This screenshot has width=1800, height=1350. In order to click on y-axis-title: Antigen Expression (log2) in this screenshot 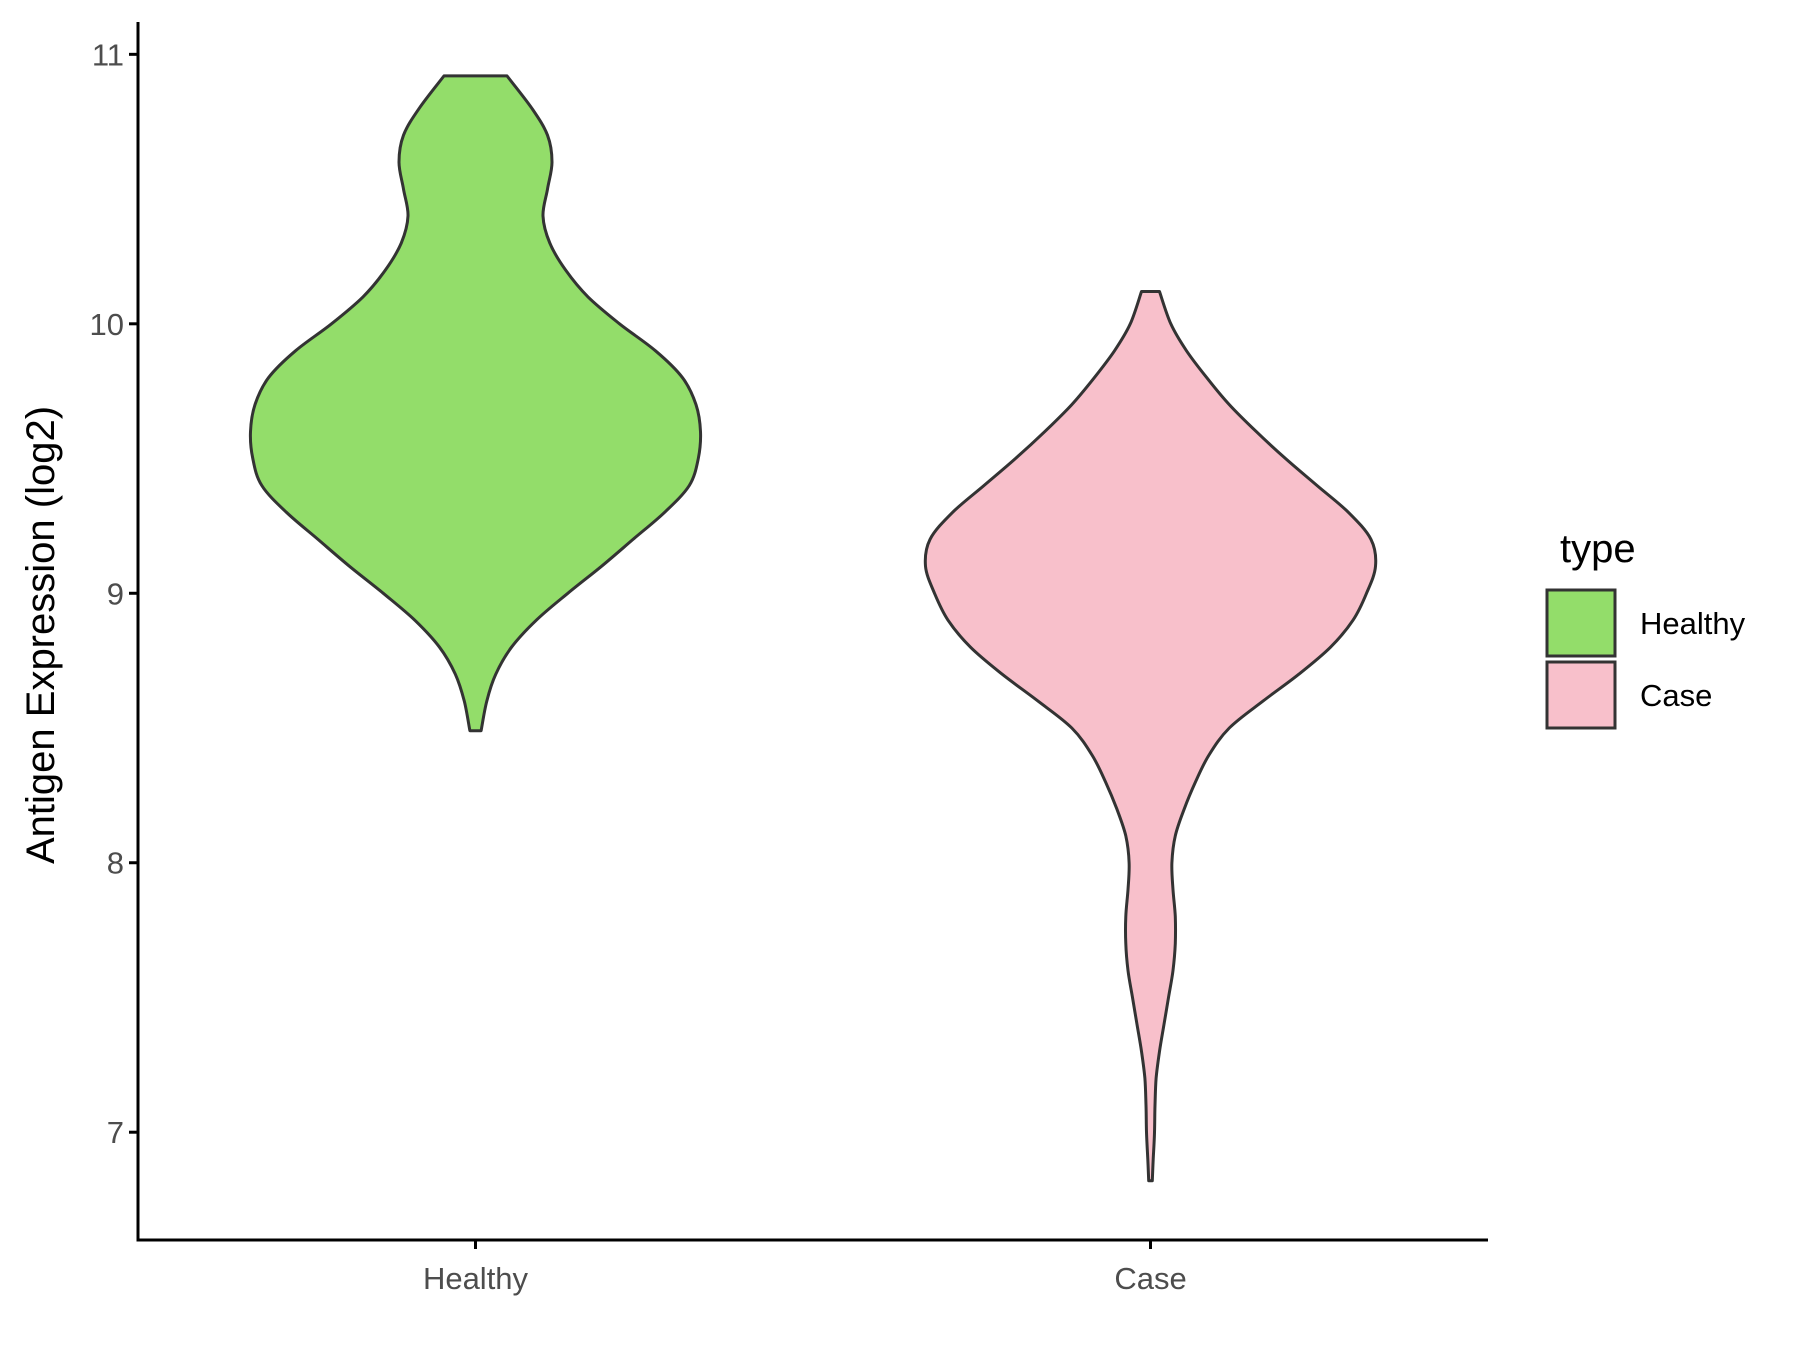, I will do `click(41, 635)`.